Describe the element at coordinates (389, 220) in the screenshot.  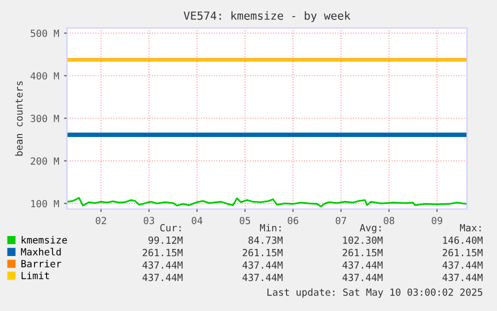
I see `x-tick-label: 08` at that location.